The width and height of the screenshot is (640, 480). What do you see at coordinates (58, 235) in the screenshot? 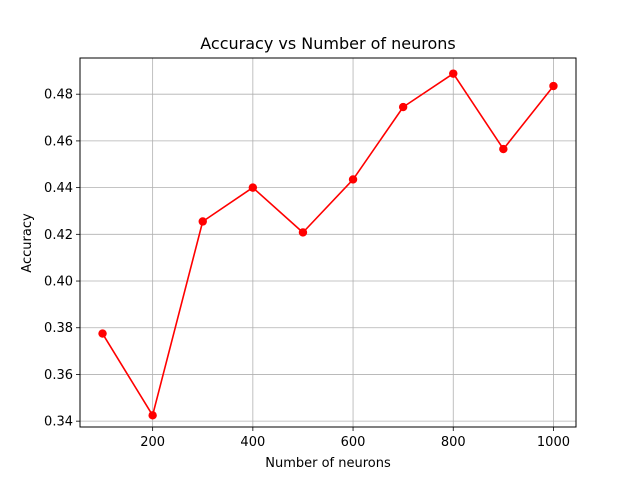
I see `y-tick-label: 0.42` at bounding box center [58, 235].